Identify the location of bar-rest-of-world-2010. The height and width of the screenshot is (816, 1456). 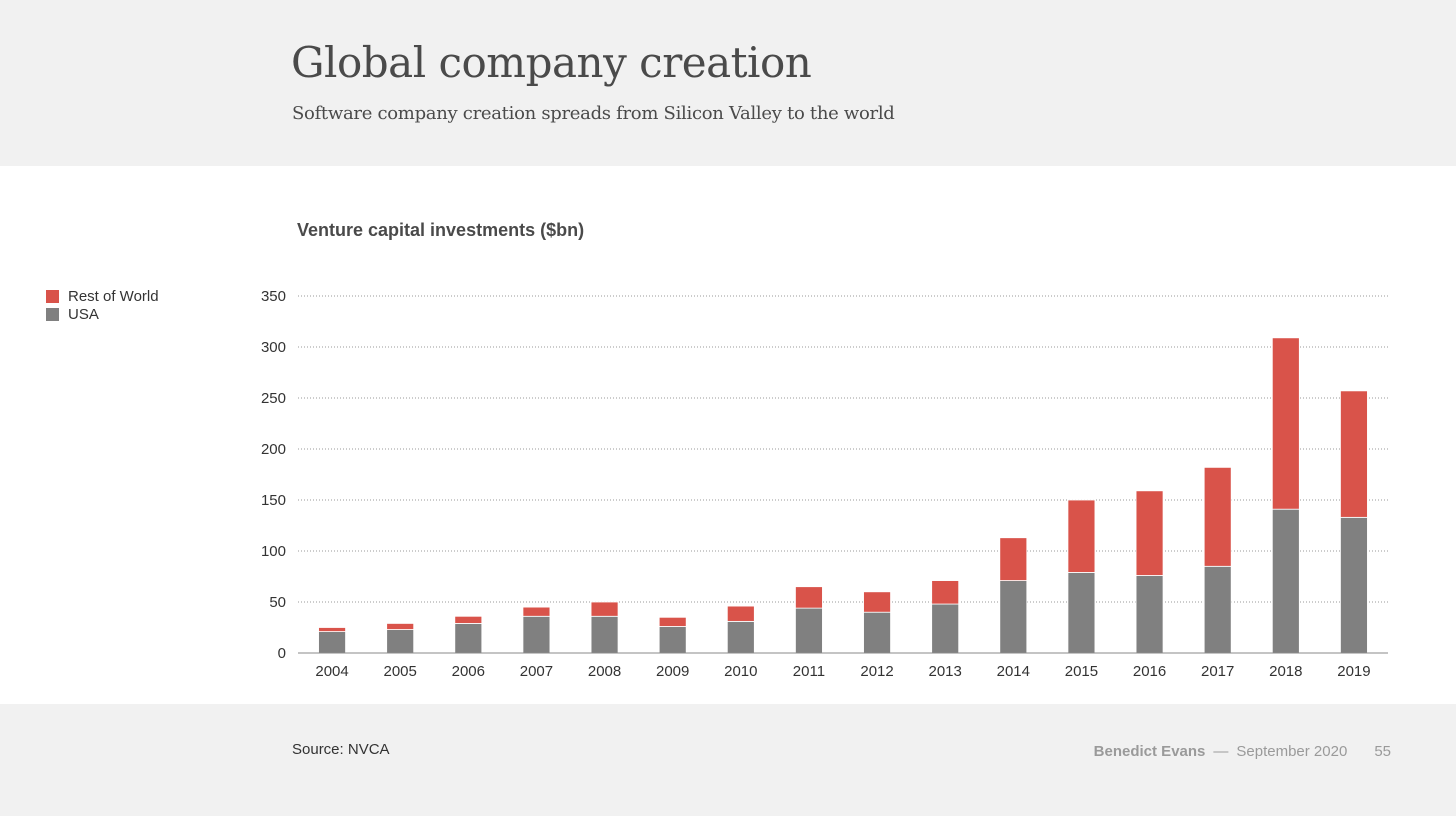
(740, 613).